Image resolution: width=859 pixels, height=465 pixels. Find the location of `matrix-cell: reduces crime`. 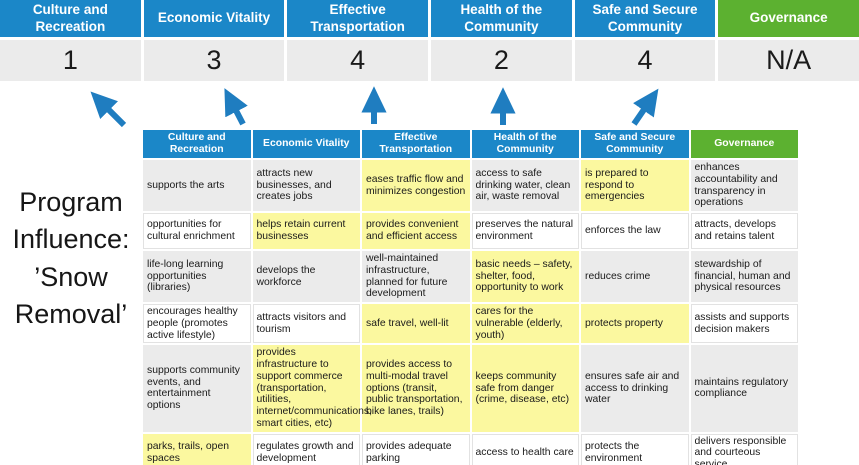

matrix-cell: reduces crime is located at coordinates (635, 276).